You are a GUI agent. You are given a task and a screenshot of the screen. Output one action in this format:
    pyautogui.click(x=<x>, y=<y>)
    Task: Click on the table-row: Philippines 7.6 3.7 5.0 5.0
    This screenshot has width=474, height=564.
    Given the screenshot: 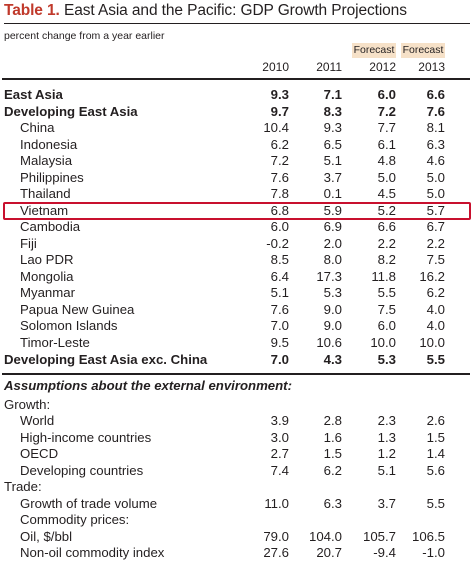 What is the action you would take?
    pyautogui.click(x=237, y=177)
    